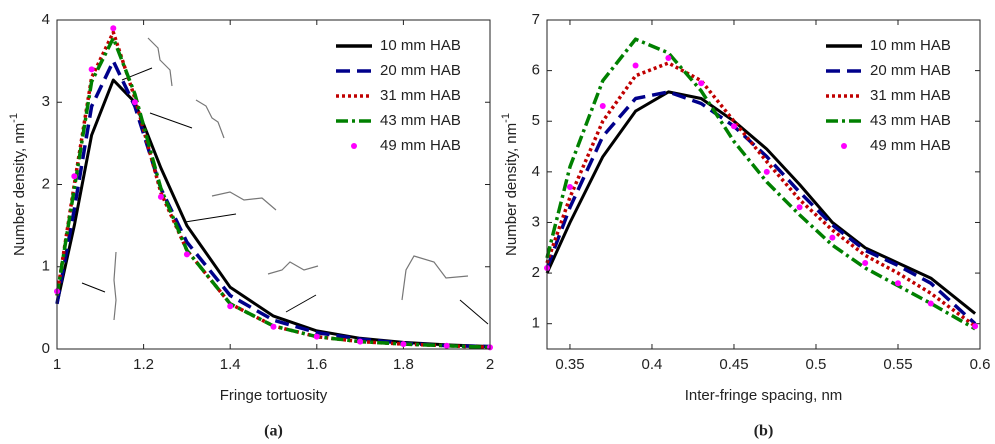 The height and width of the screenshot is (444, 995). I want to click on panel-caption: (b), so click(764, 431).